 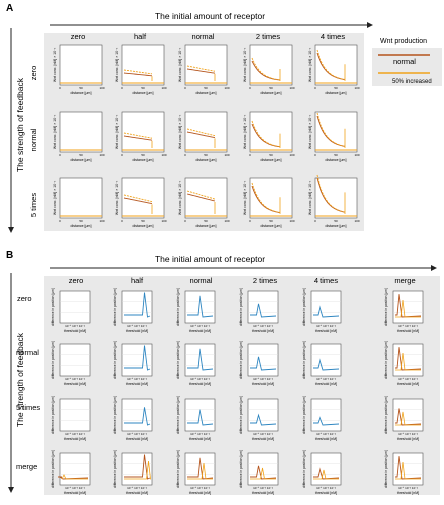 What do you see at coordinates (78, 36) in the screenshot?
I see `panel-a-col-zero: zero` at bounding box center [78, 36].